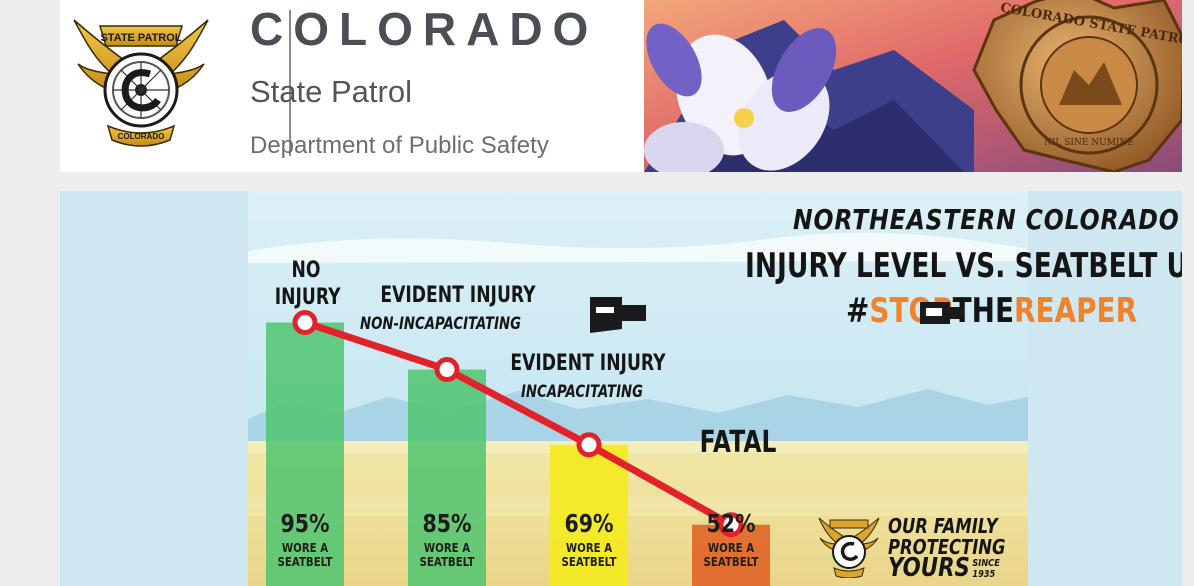 This screenshot has width=1194, height=586. What do you see at coordinates (731, 555) in the screenshot?
I see `bar-caption-fatal: WORE A SEATBELT` at bounding box center [731, 555].